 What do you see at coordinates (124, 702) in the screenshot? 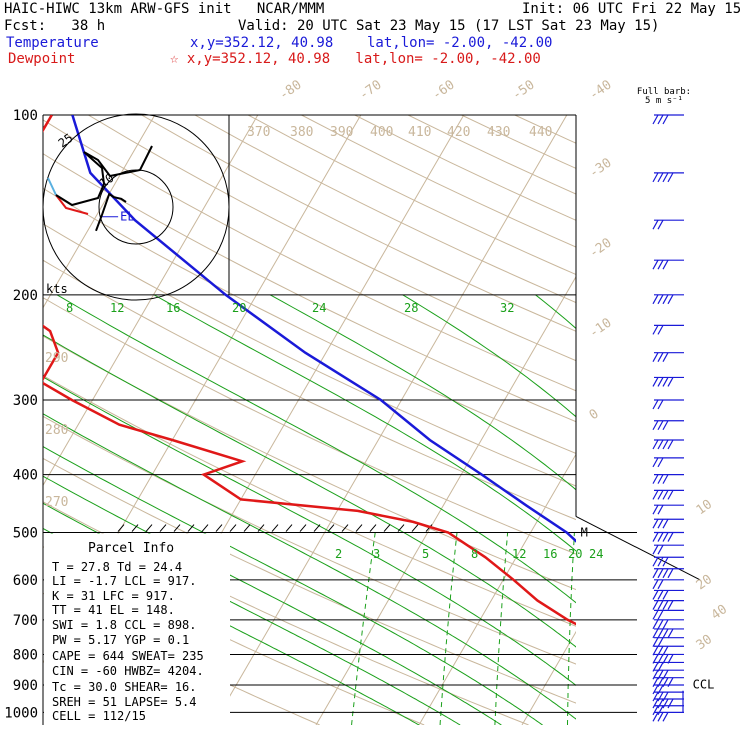
I see `parcel-info-row: SREH = 51 LAPSE= 5.4` at bounding box center [124, 702].